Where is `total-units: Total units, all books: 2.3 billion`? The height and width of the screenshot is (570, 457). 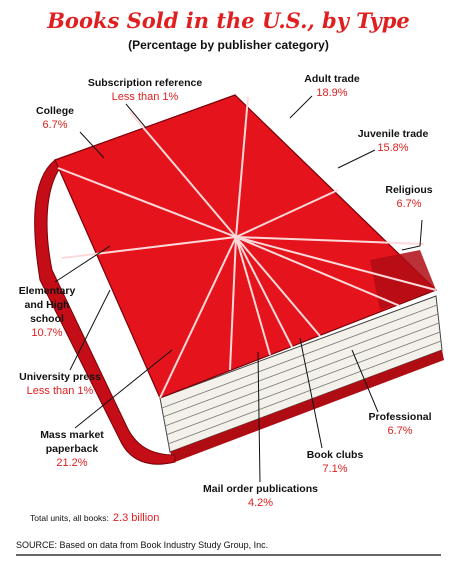
total-units: Total units, all books: 2.3 billion is located at coordinates (94, 518).